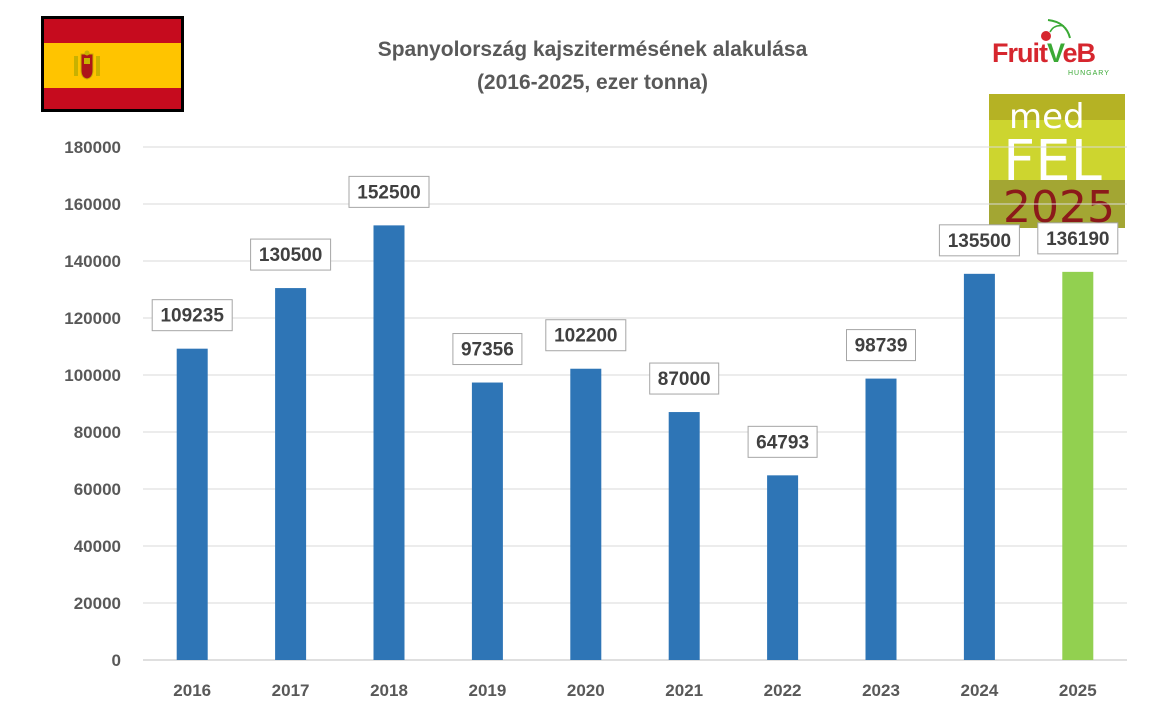 The width and height of the screenshot is (1150, 728). What do you see at coordinates (192, 690) in the screenshot?
I see `x-tick-label: 2016` at bounding box center [192, 690].